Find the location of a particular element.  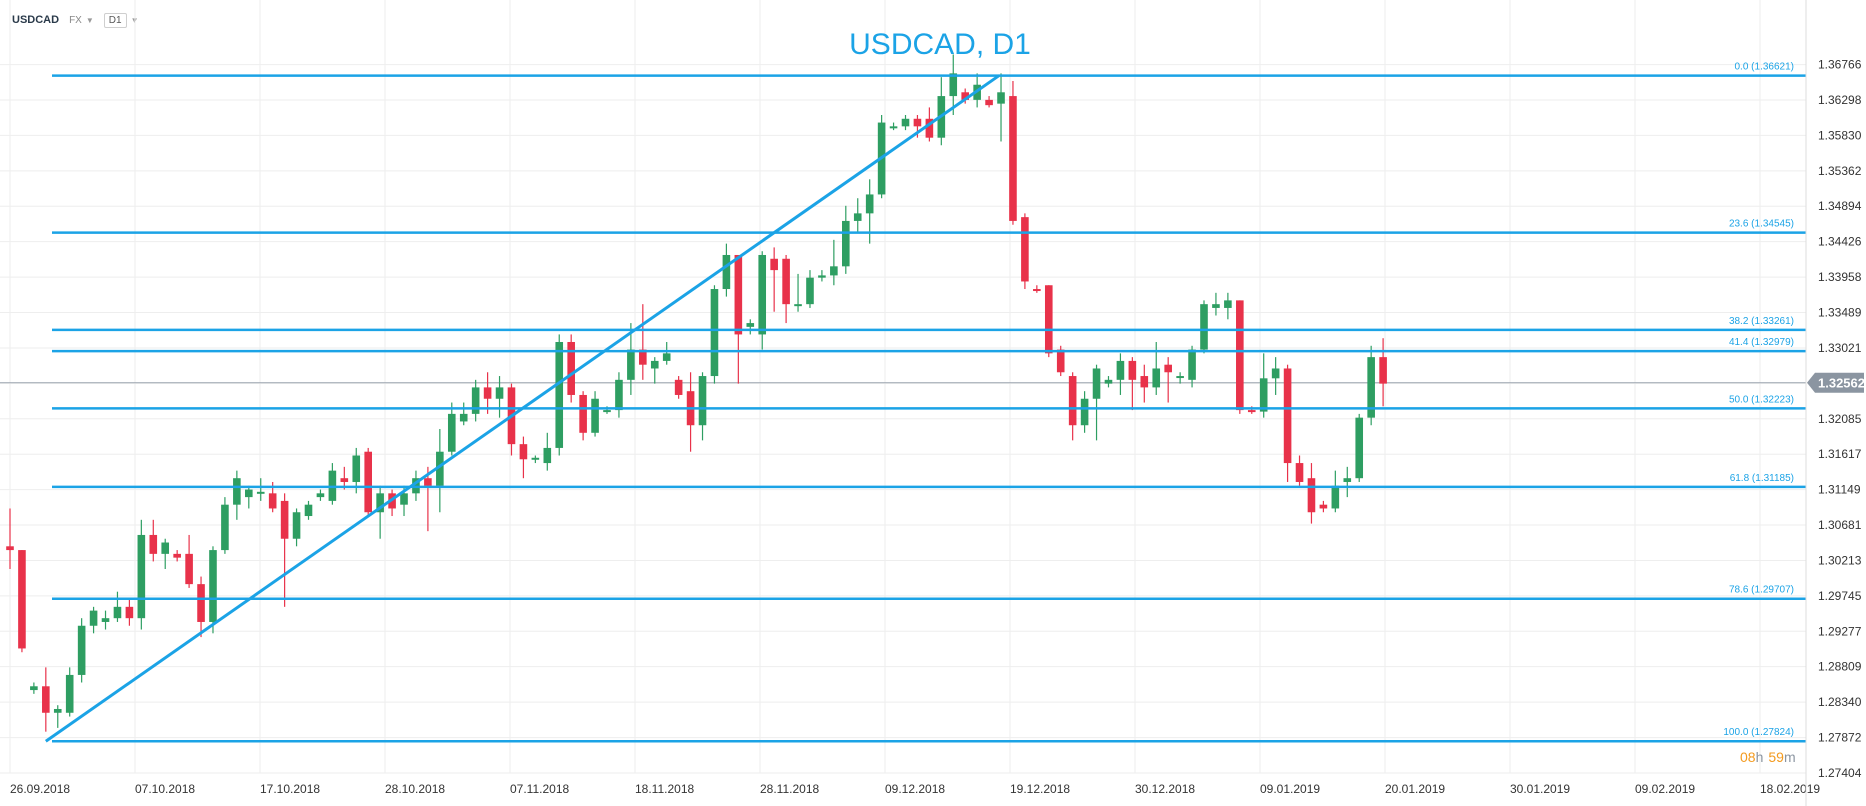

x-tick-label: 09.12.2018 is located at coordinates (915, 789).